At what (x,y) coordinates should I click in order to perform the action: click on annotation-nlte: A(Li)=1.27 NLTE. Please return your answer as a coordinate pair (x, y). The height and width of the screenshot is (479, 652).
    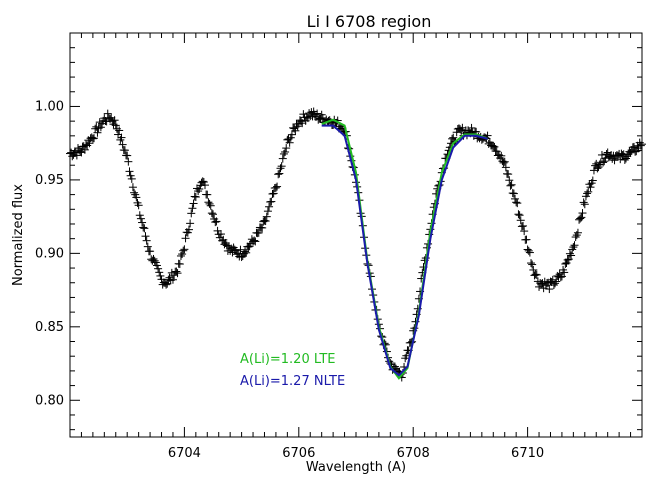
    Looking at the image, I should click on (292, 381).